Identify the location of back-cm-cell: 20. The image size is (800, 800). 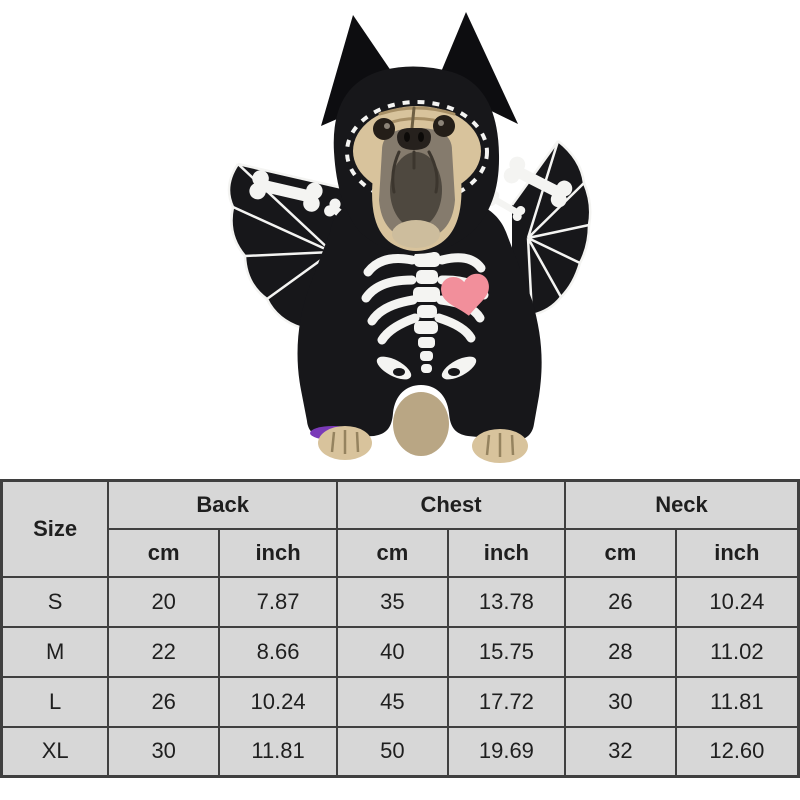
(164, 601).